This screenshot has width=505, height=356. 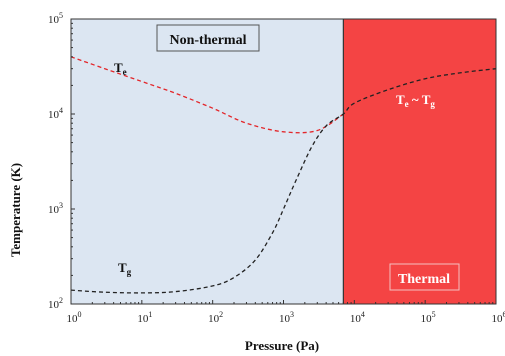 What do you see at coordinates (144, 317) in the screenshot?
I see `x-tick-label: 10¹` at bounding box center [144, 317].